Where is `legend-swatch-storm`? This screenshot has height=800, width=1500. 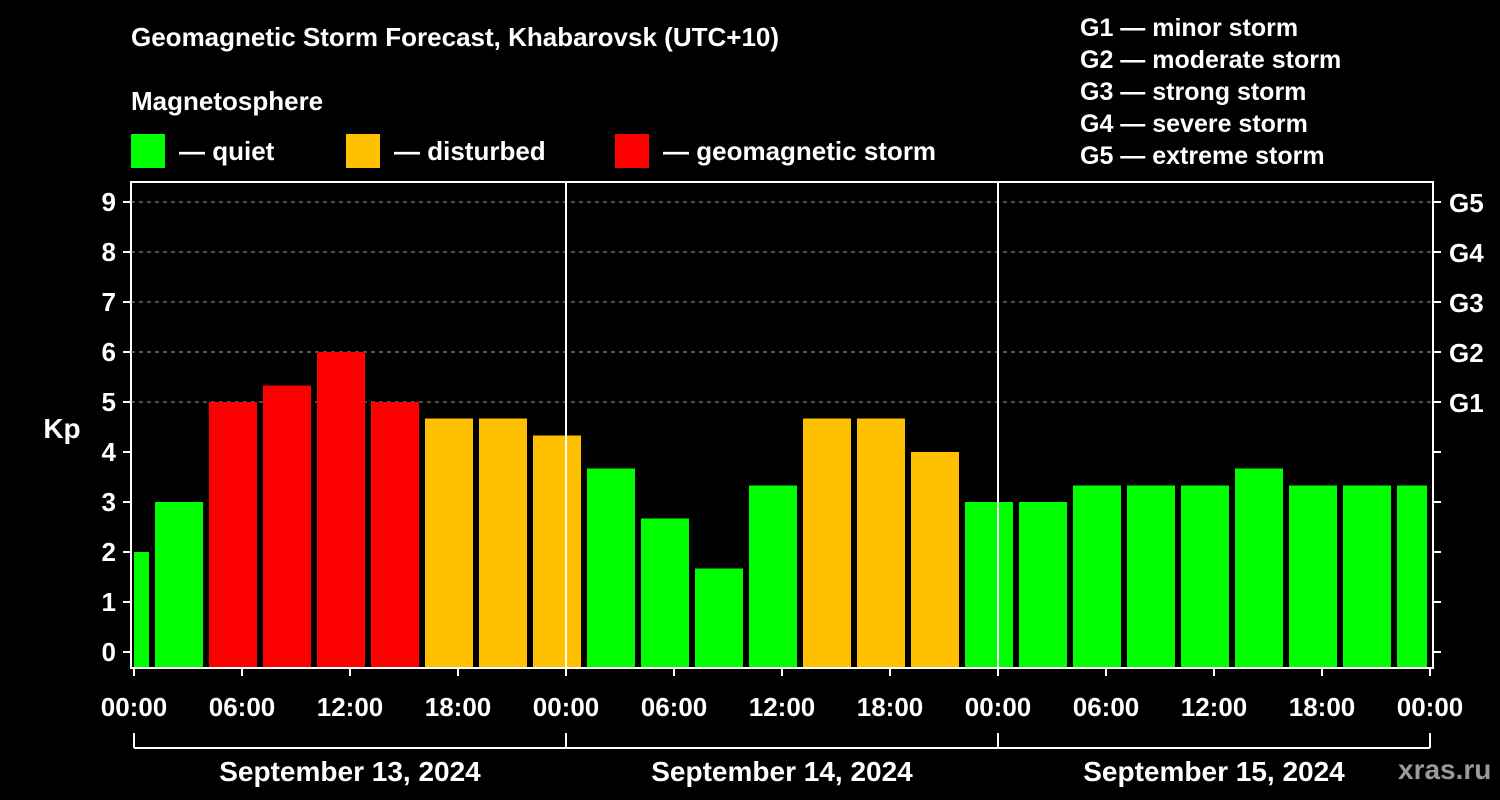
legend-swatch-storm is located at coordinates (632, 151).